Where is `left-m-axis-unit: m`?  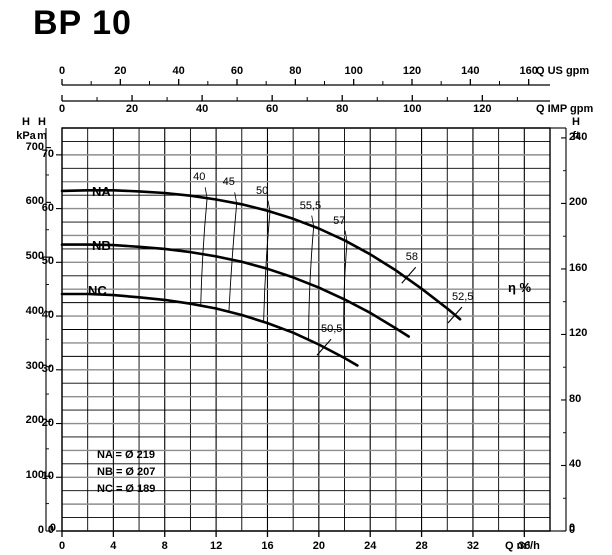
left-m-axis-unit: m is located at coordinates (42, 136).